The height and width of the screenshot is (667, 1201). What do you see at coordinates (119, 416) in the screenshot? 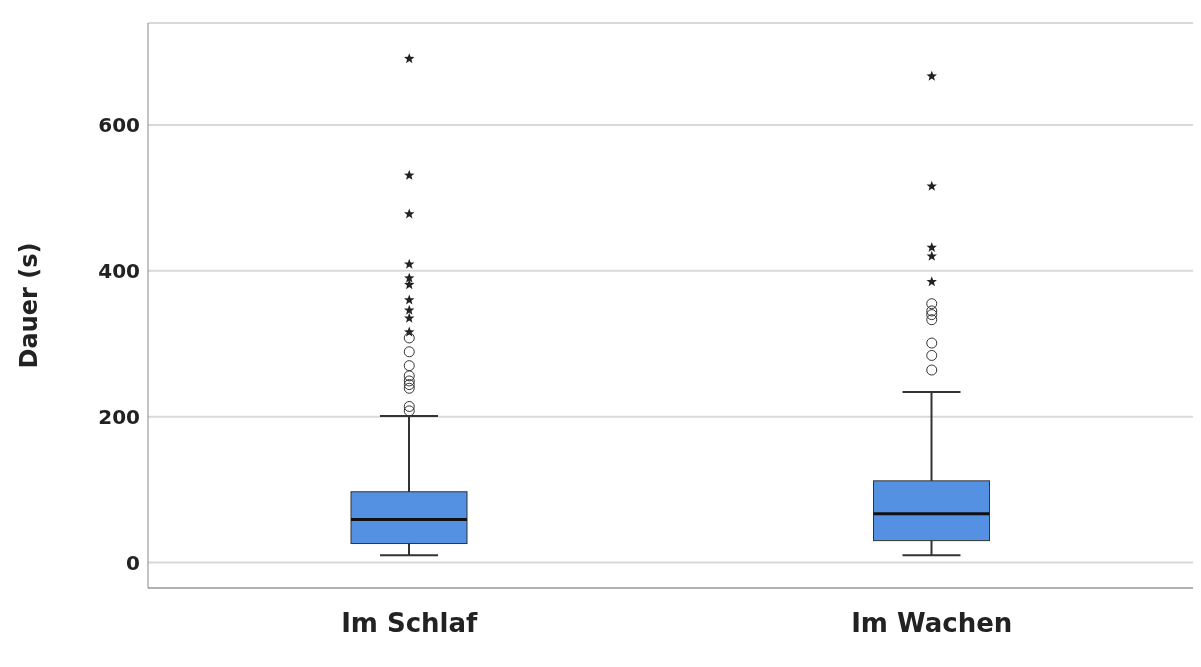
I see `y-tick-label: 200` at bounding box center [119, 416].